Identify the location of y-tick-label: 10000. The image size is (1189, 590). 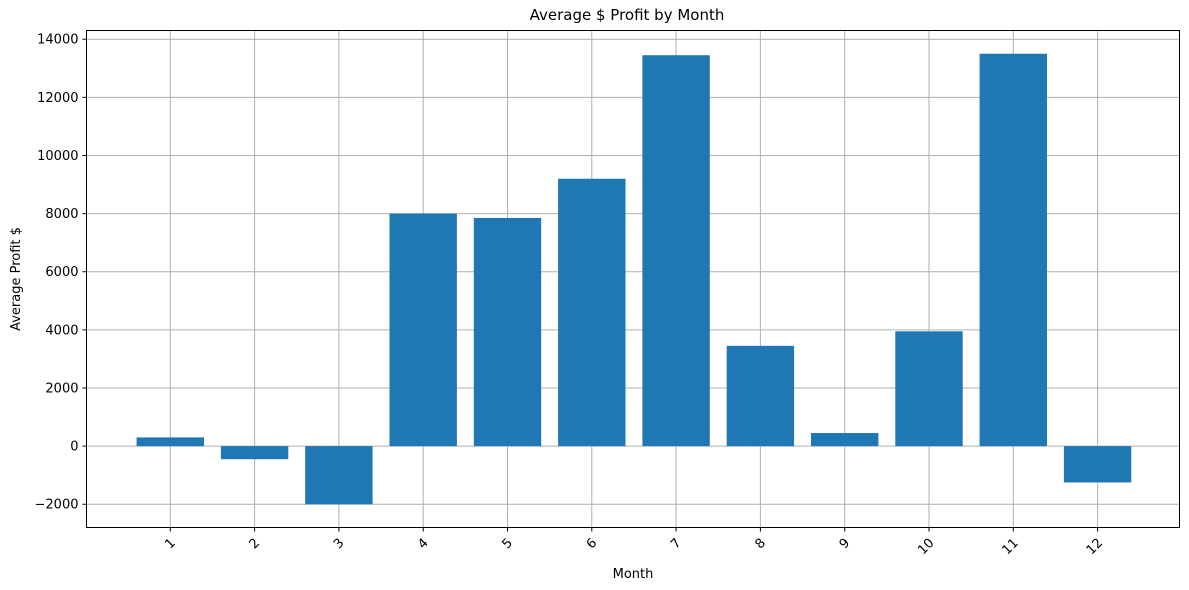
(57, 156).